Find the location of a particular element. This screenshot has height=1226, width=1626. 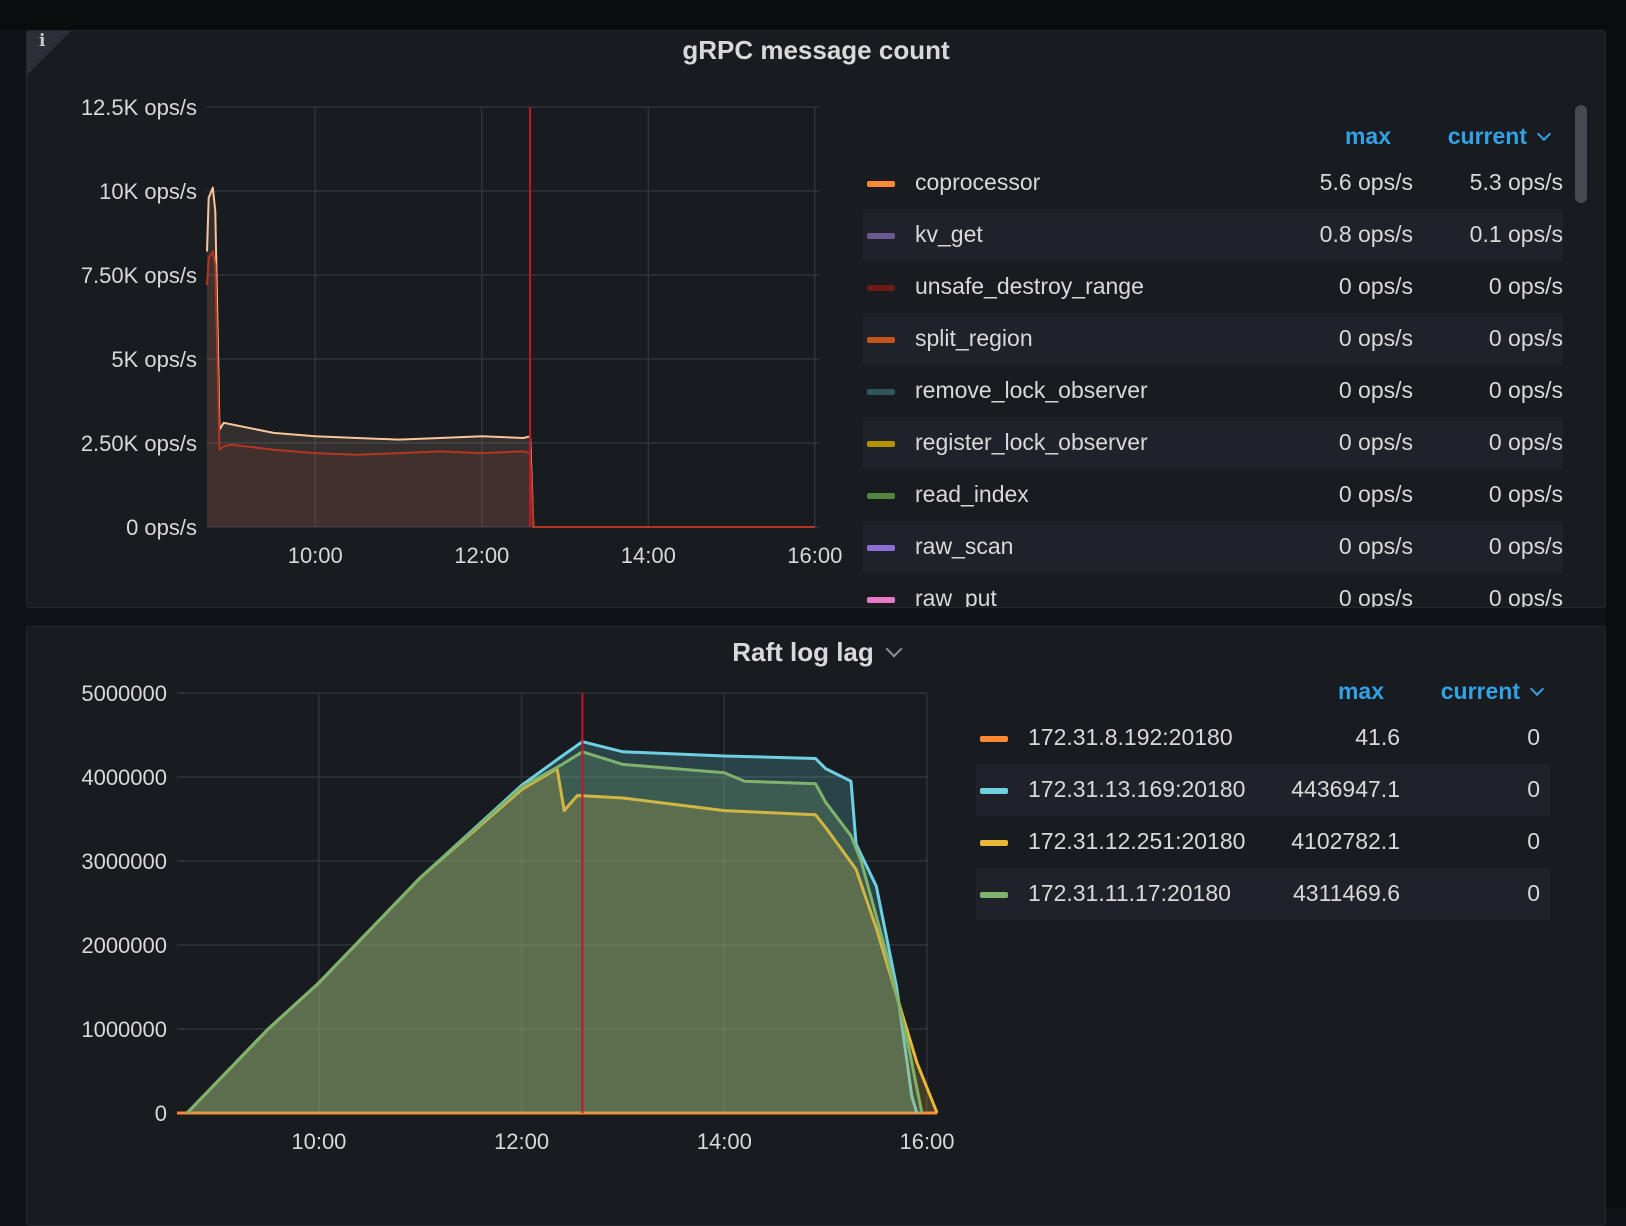

legend-item-name: read_index is located at coordinates (972, 494).